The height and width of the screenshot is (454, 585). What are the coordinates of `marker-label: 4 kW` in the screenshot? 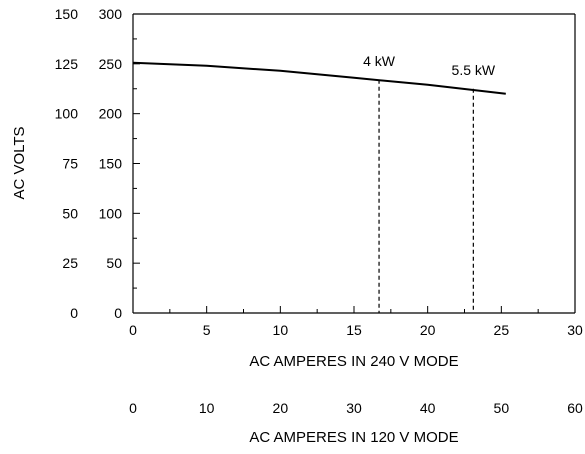 It's located at (379, 61).